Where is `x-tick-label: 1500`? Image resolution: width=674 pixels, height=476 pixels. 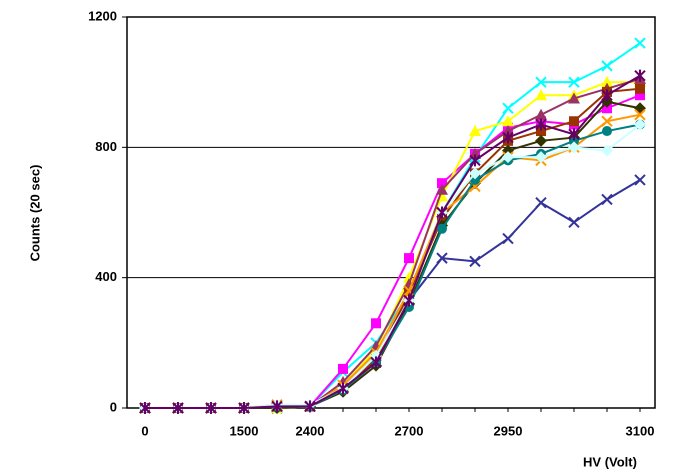 x-tick-label: 1500 is located at coordinates (244, 430).